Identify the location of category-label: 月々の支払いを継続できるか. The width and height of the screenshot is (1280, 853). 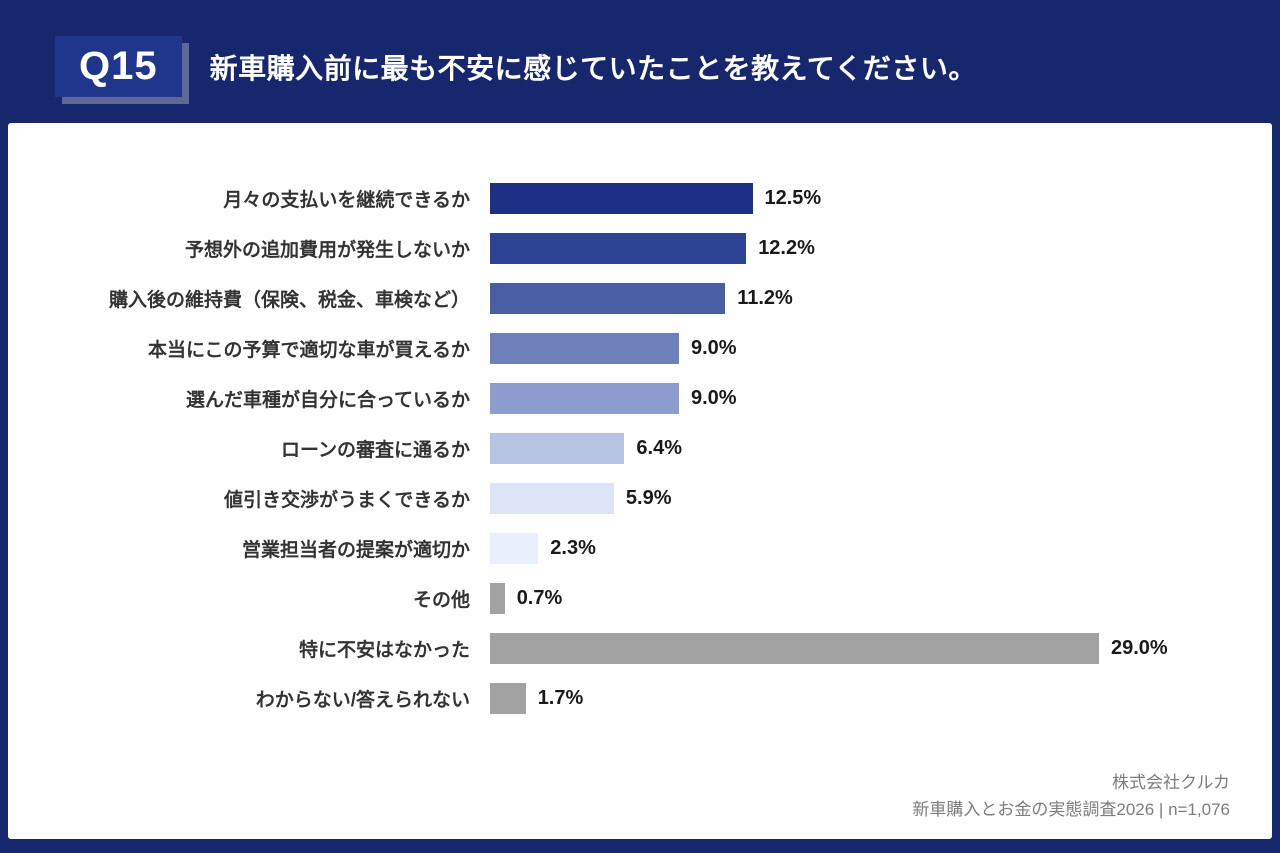
(346, 200).